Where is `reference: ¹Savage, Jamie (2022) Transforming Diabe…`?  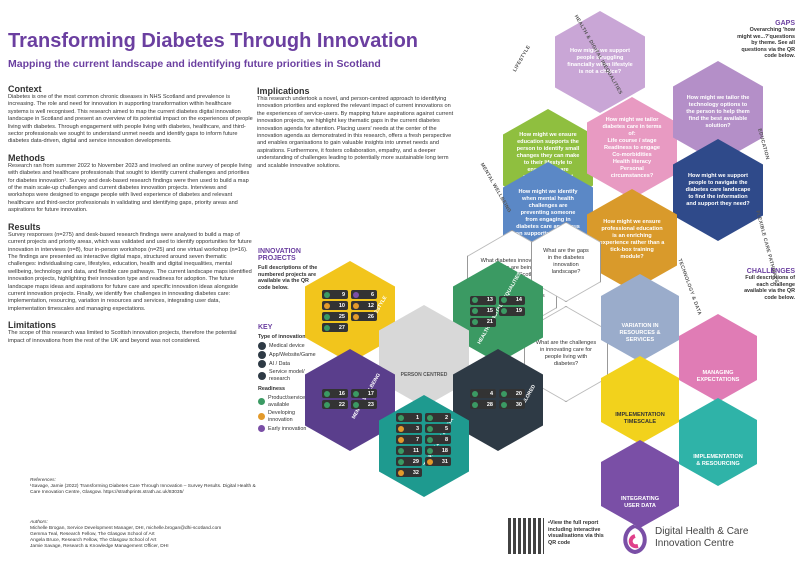 reference: ¹Savage, Jamie (2022) Transforming Diabe… is located at coordinates (143, 489).